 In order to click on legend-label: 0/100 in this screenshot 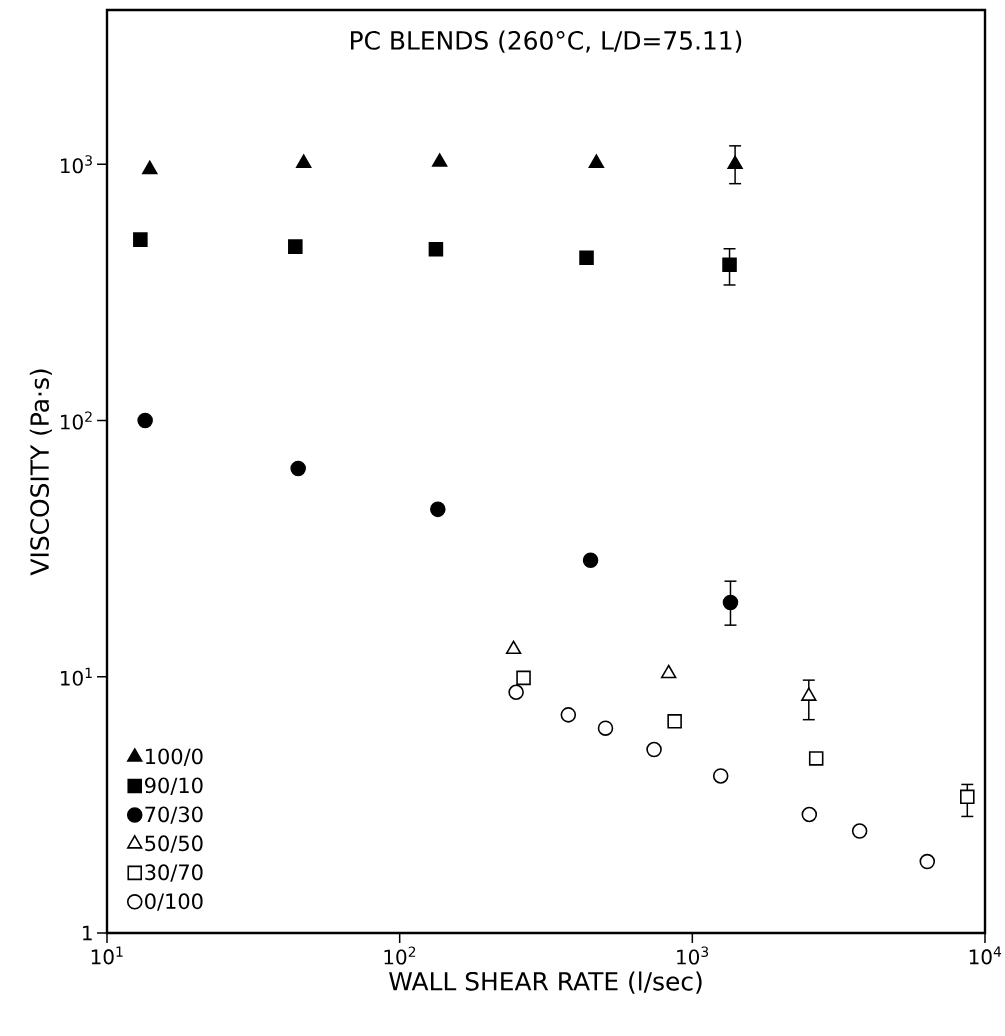, I will do `click(174, 902)`.